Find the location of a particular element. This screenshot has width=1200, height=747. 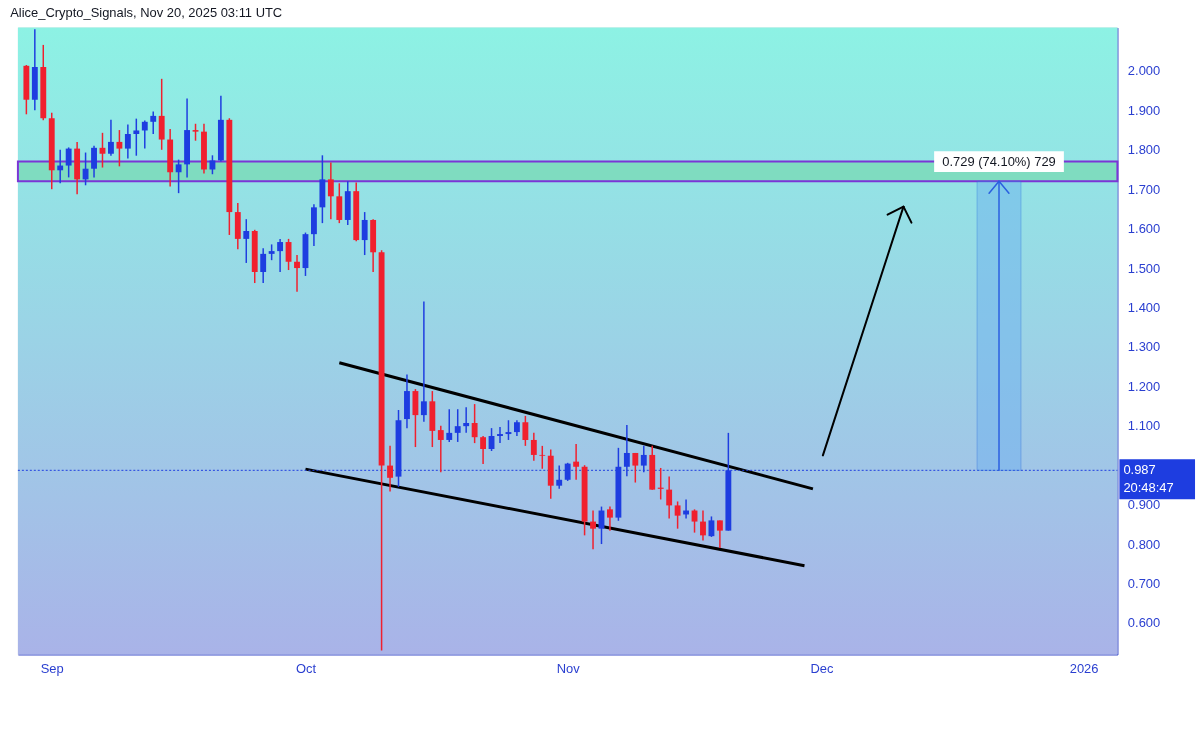

x-tick-label: Nov is located at coordinates (568, 668).